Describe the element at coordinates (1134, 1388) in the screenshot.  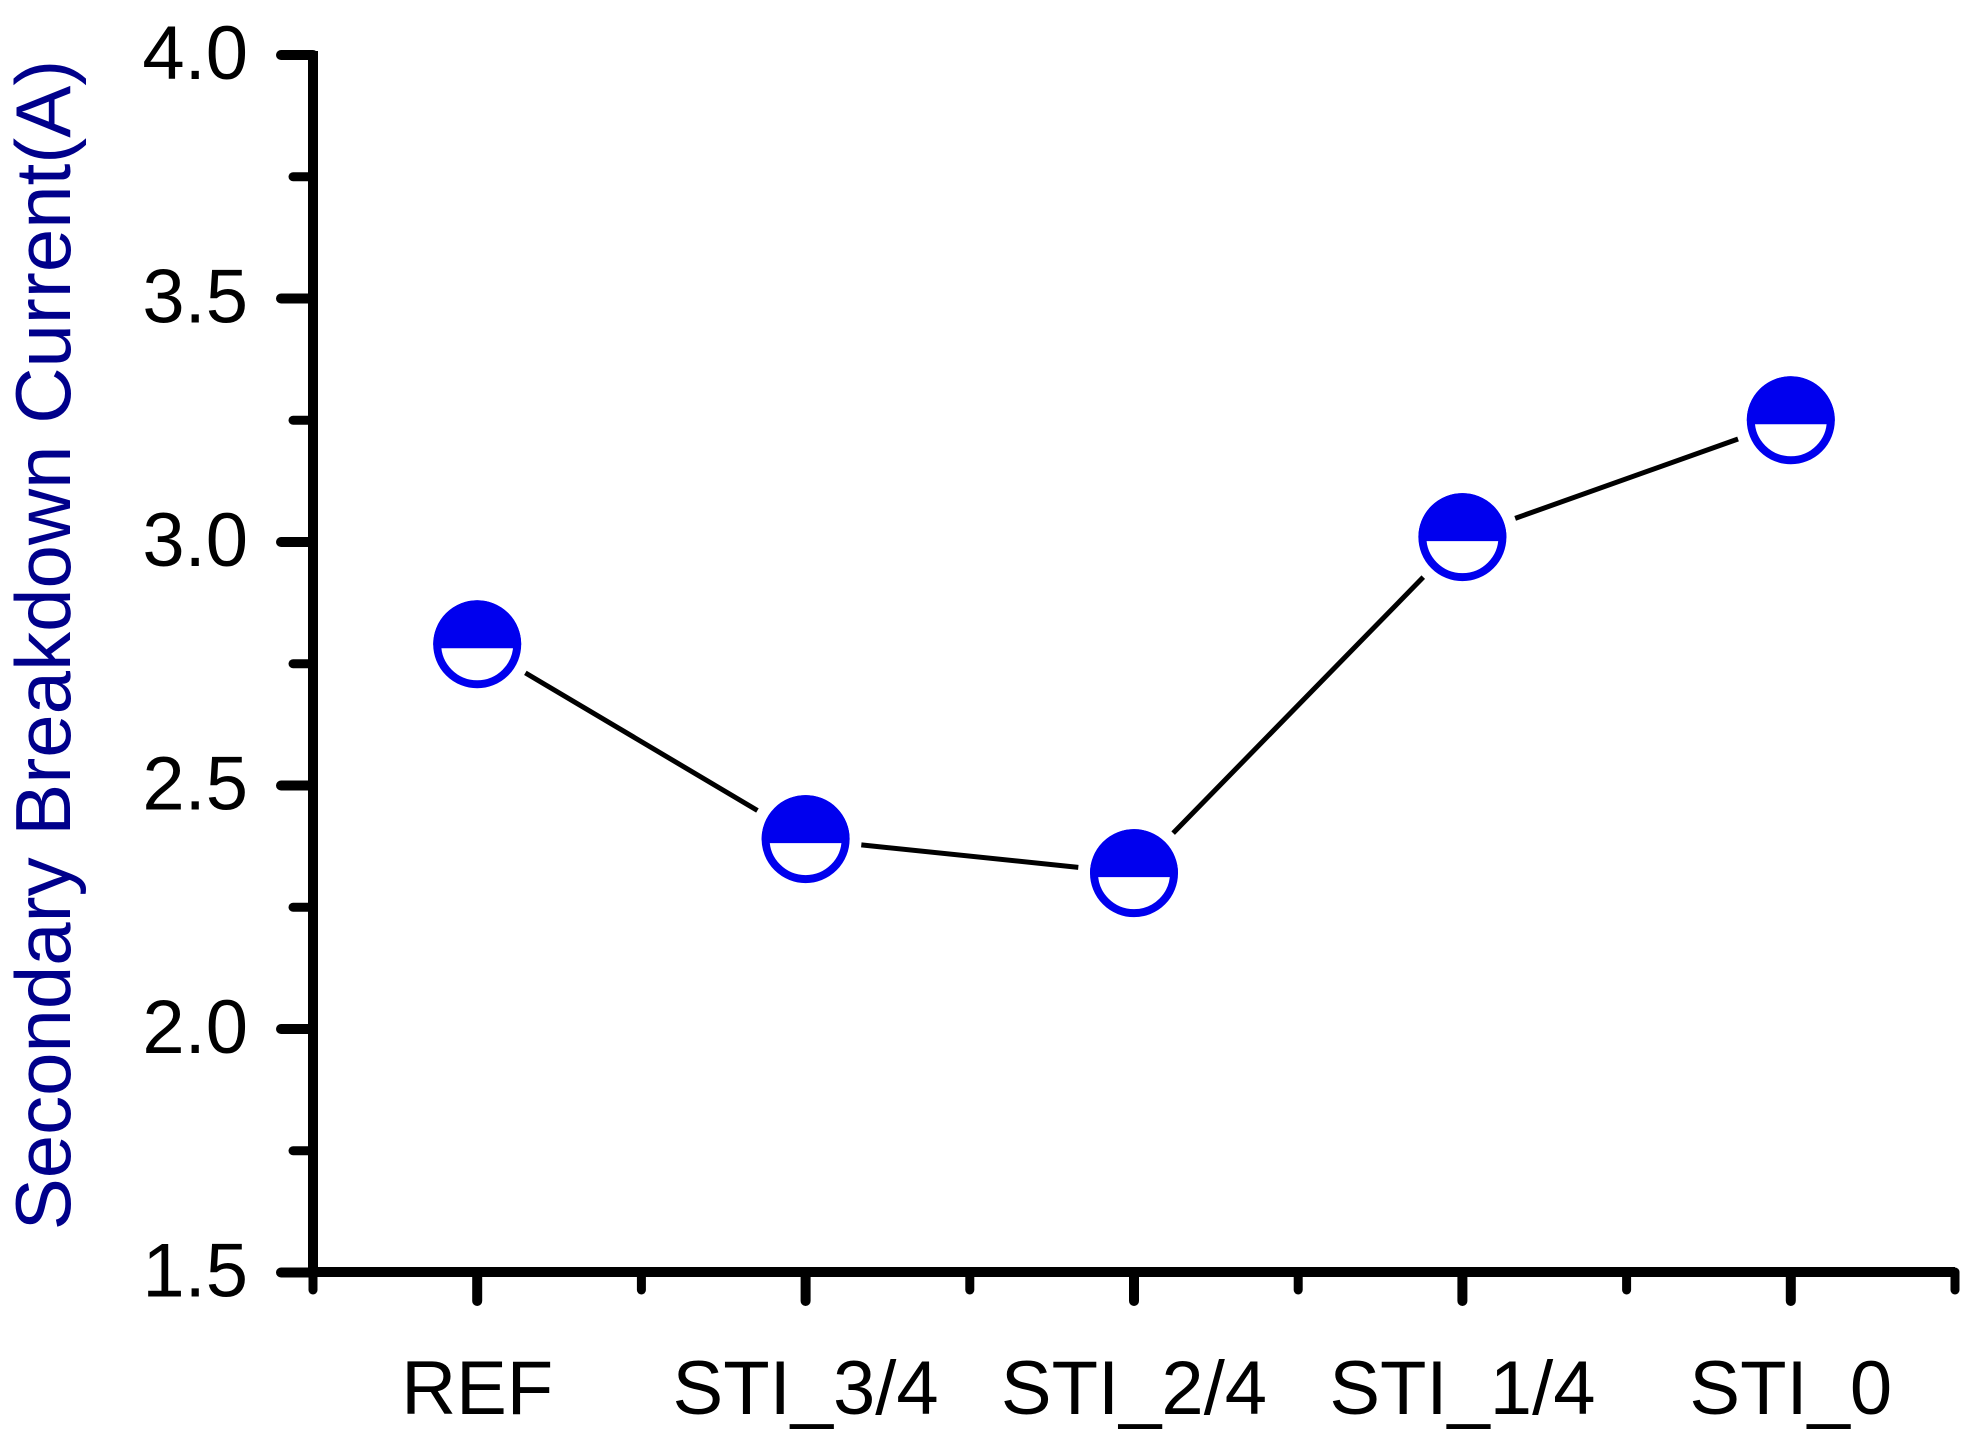
I see `x-category-label: STI_2/4` at that location.